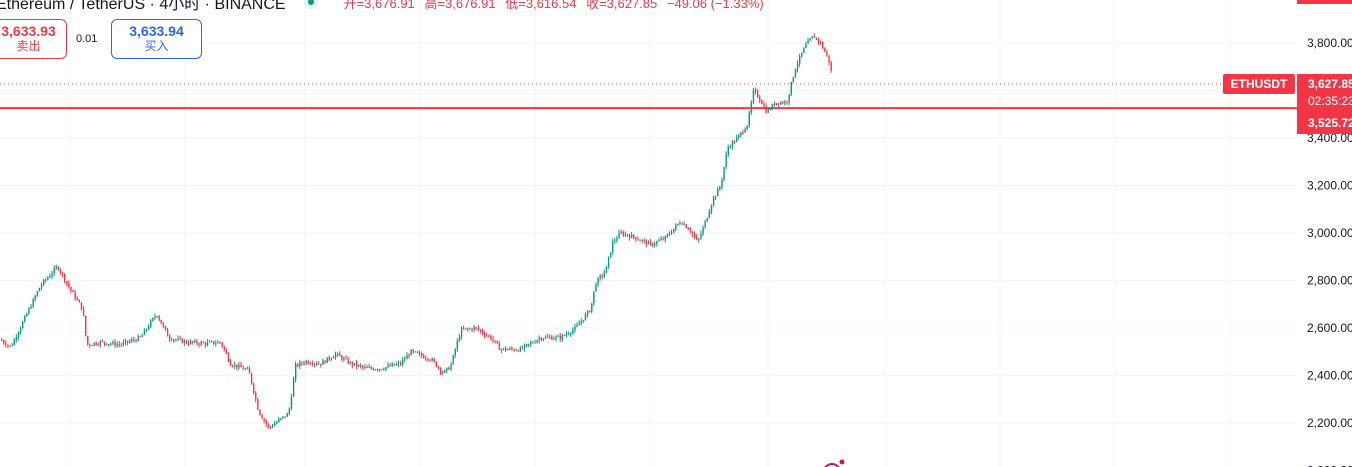  I want to click on settings-gear-icon, so click(832, 465).